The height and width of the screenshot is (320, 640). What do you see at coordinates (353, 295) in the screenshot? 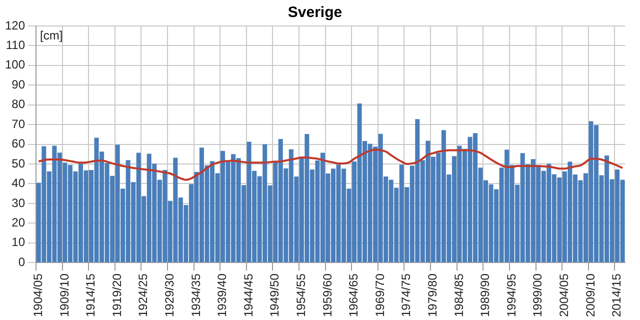
I see `x-tick-label: 1964/65` at bounding box center [353, 295].